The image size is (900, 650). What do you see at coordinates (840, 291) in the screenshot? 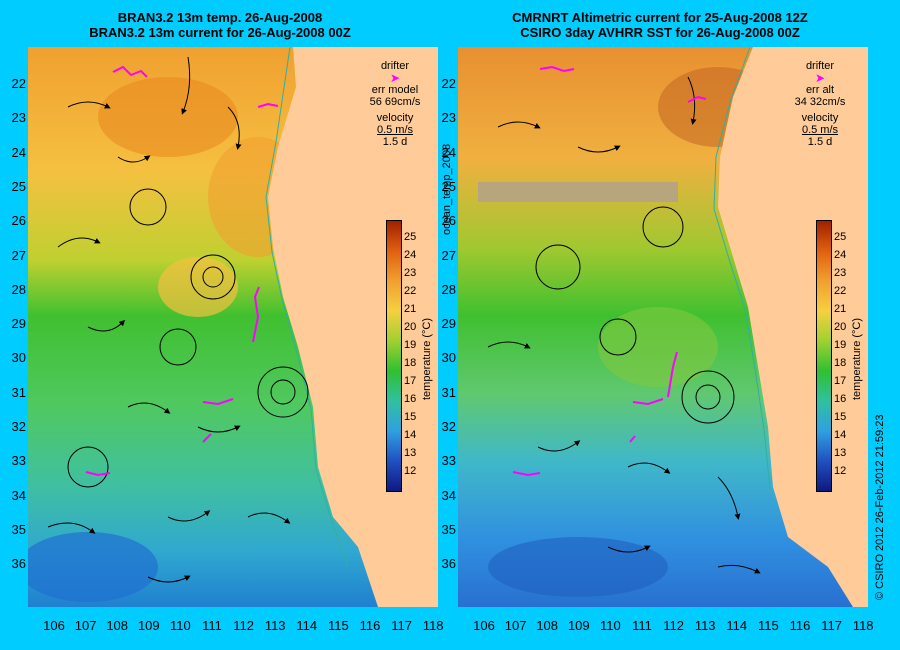
I see `colorbar-tick-label: 22` at bounding box center [840, 291].